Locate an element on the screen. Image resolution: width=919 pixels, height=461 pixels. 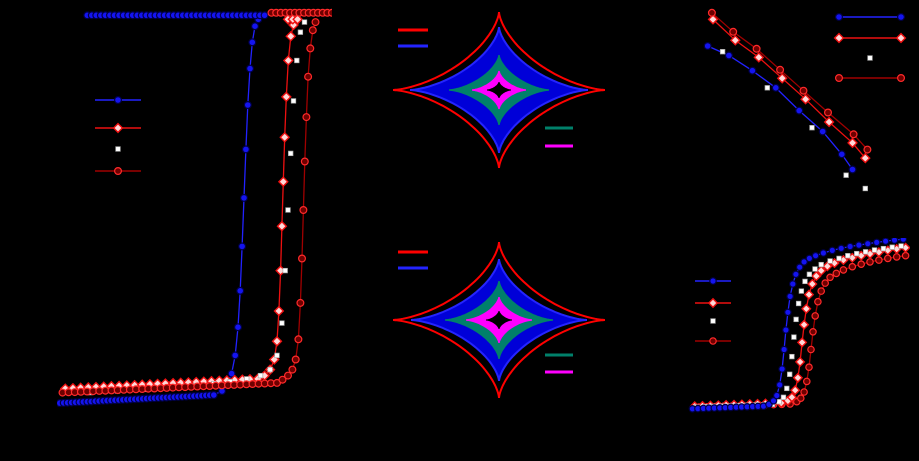
right-top-decay-chart is located at coordinates (805, 100).